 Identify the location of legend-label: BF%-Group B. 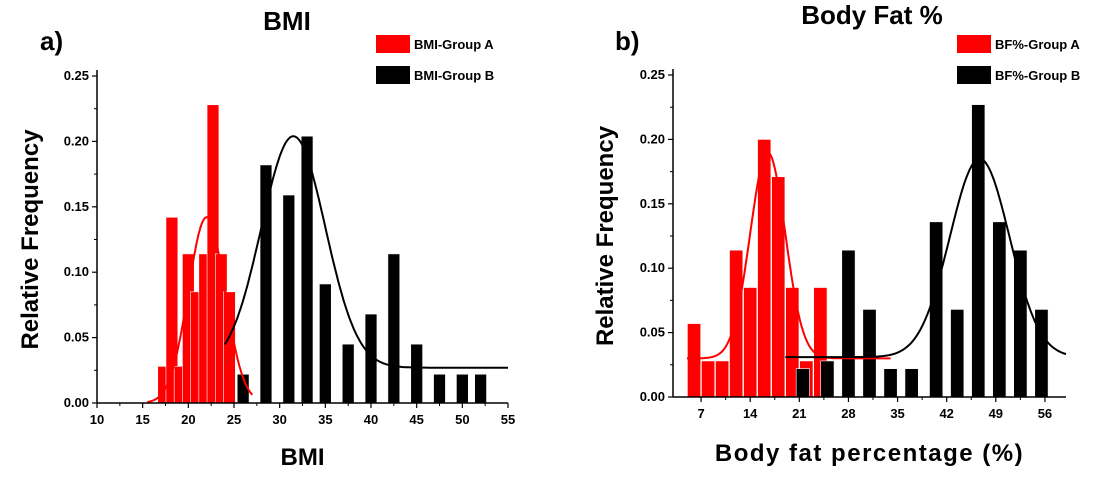
(1037, 75).